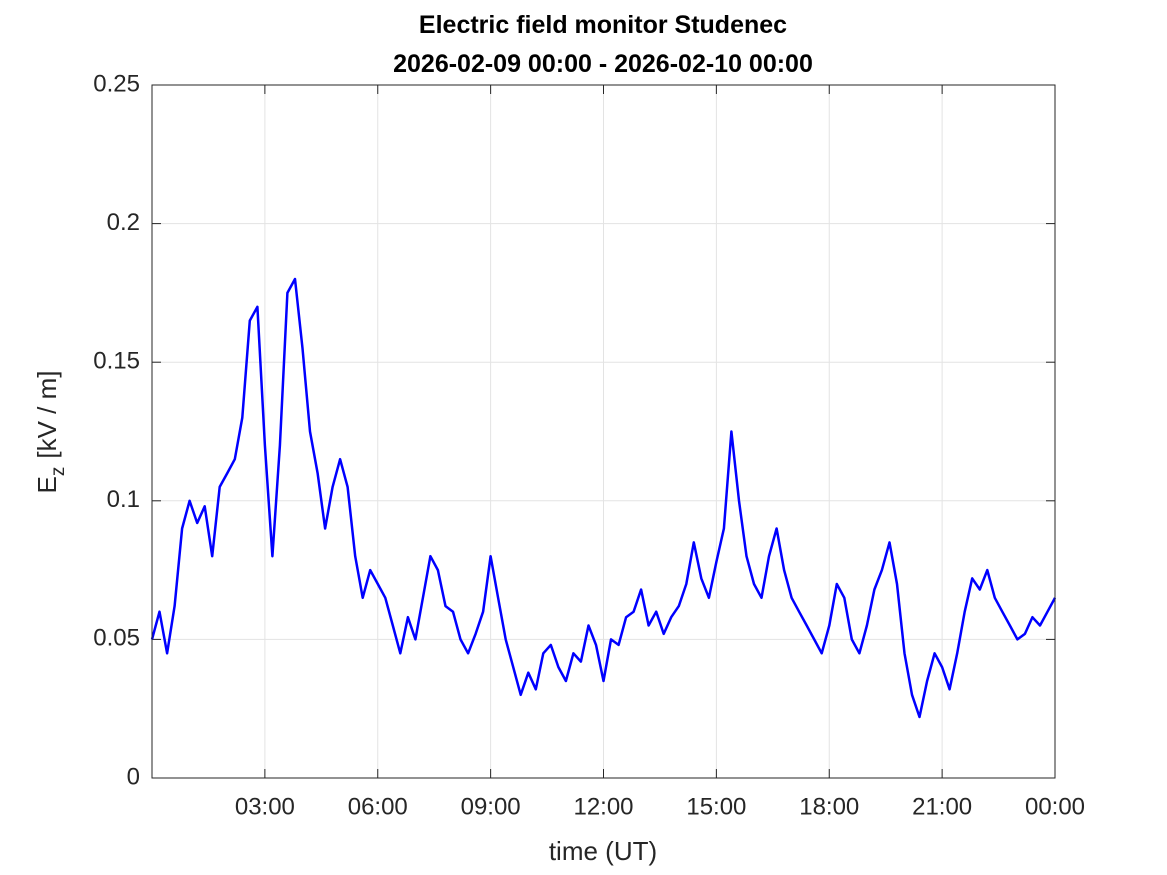  What do you see at coordinates (123, 499) in the screenshot?
I see `y-tick-label: 0.1` at bounding box center [123, 499].